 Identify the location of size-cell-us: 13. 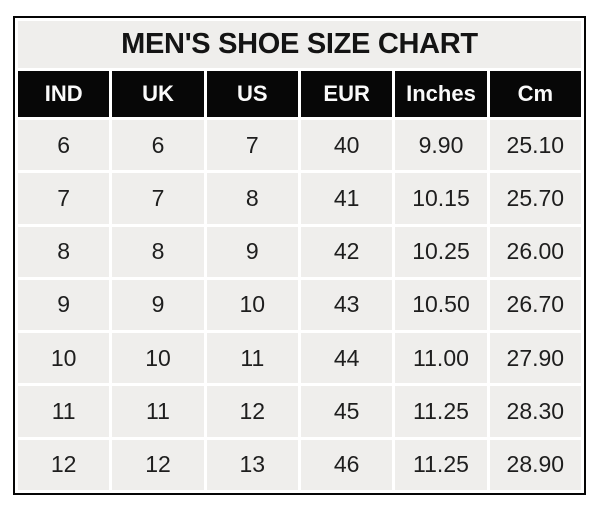
(252, 464).